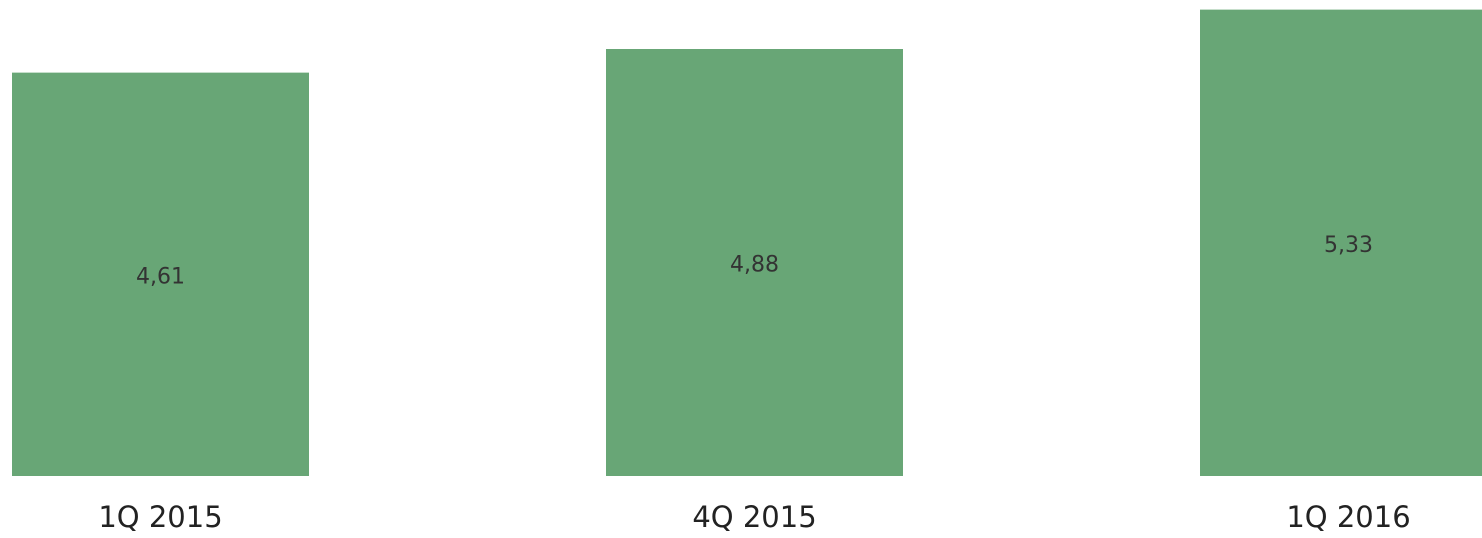  I want to click on value-label: 4,88, so click(754, 265).